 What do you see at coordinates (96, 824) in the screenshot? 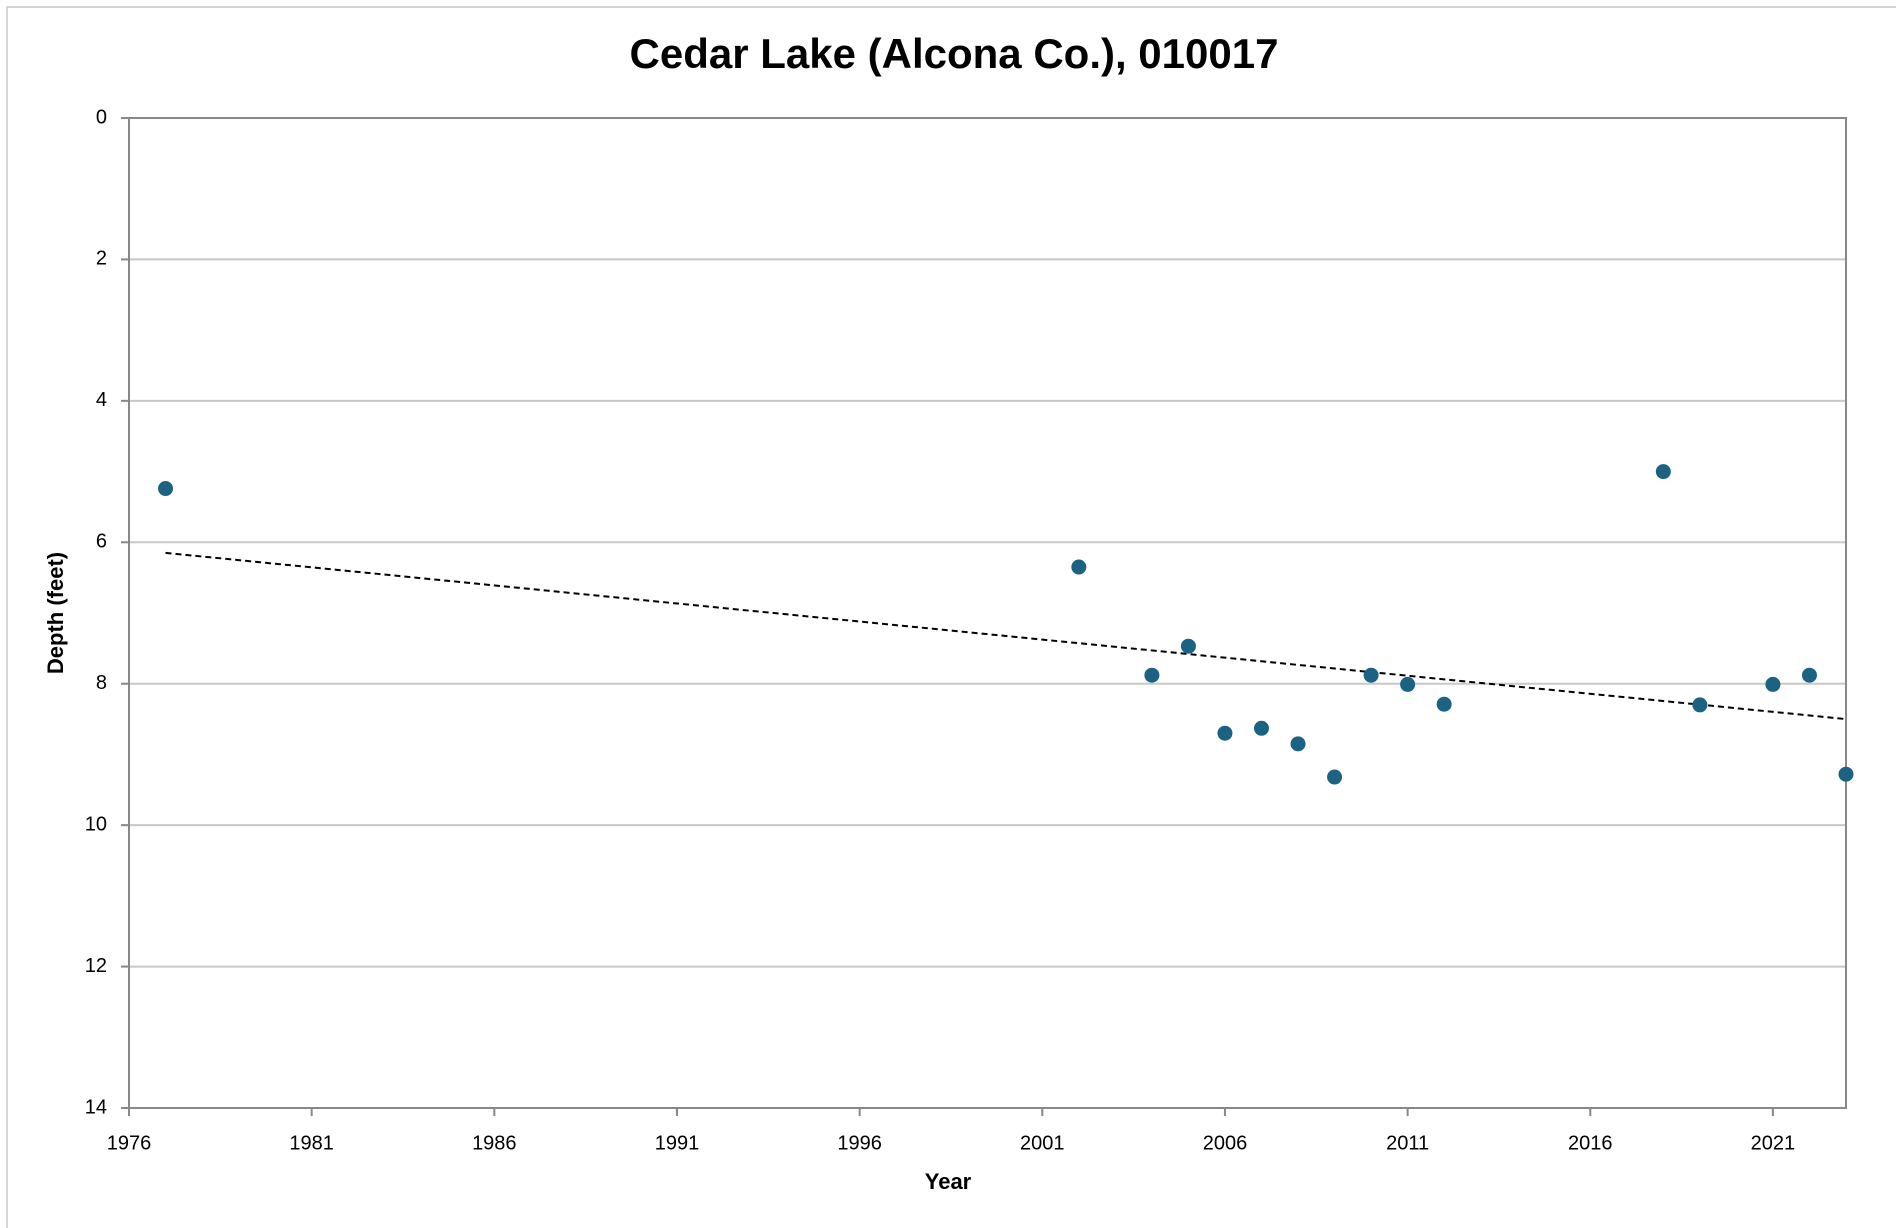
I see `y-tick-label: 10` at bounding box center [96, 824].